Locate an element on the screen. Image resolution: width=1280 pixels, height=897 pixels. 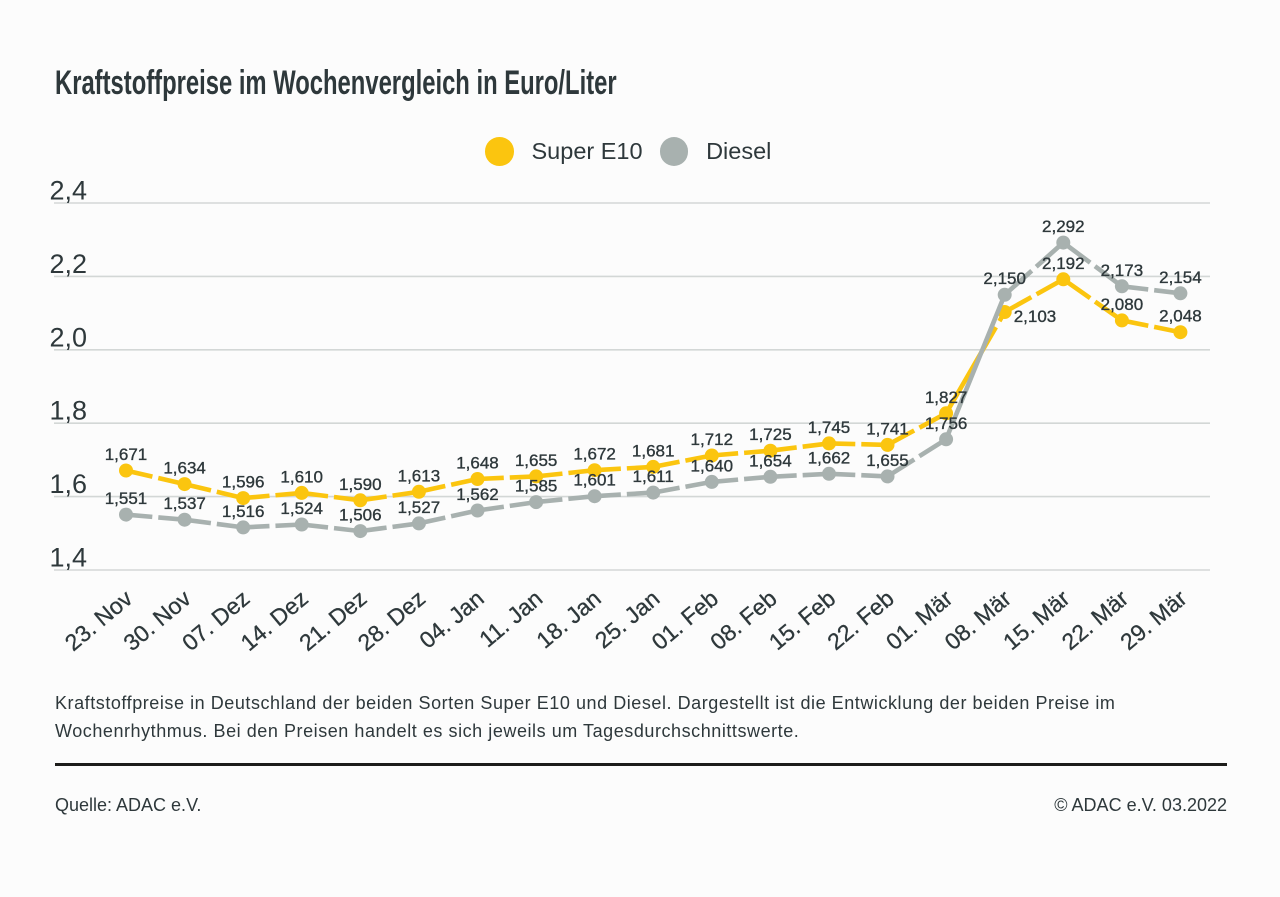
svg-text: 2,103 is located at coordinates (1035, 316).